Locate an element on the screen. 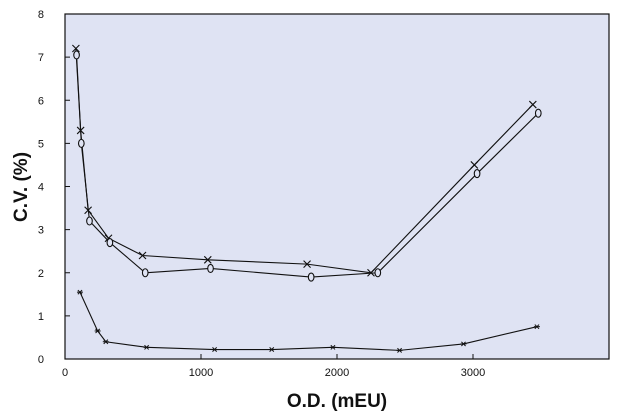 This screenshot has width=617, height=417. y-tick-label: 1 is located at coordinates (41, 317).